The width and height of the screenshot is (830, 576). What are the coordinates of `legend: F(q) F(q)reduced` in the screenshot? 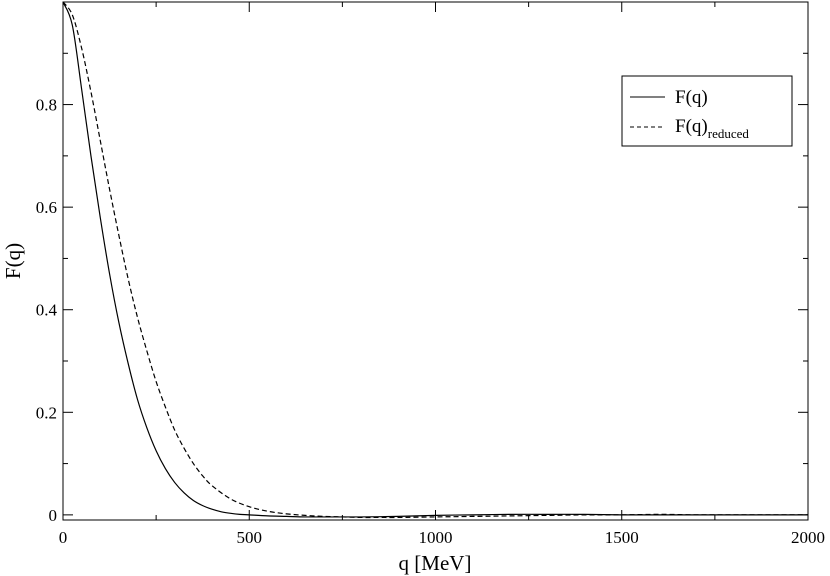 It's located at (707, 111).